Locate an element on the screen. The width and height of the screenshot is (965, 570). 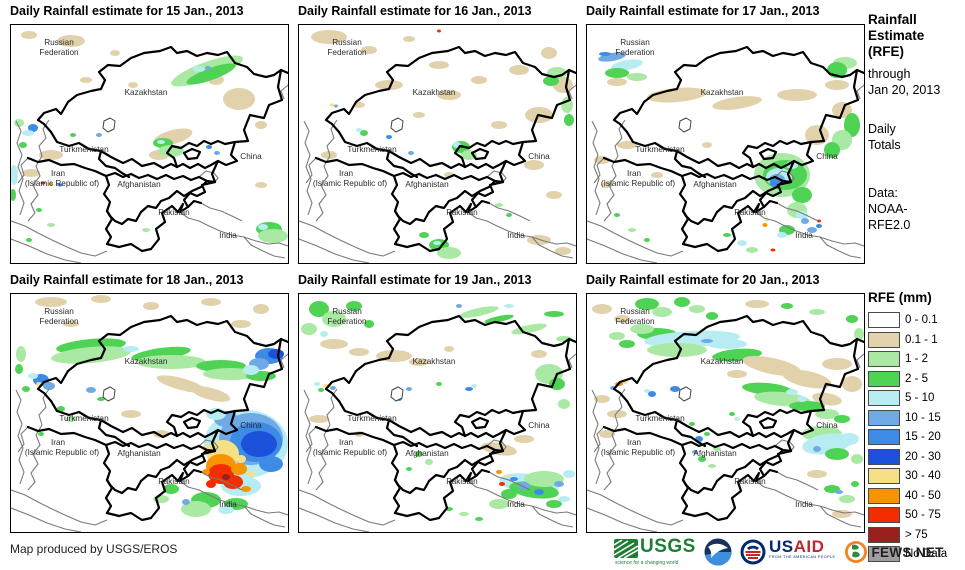
legend-item-12: No Data is located at coordinates (916, 554).